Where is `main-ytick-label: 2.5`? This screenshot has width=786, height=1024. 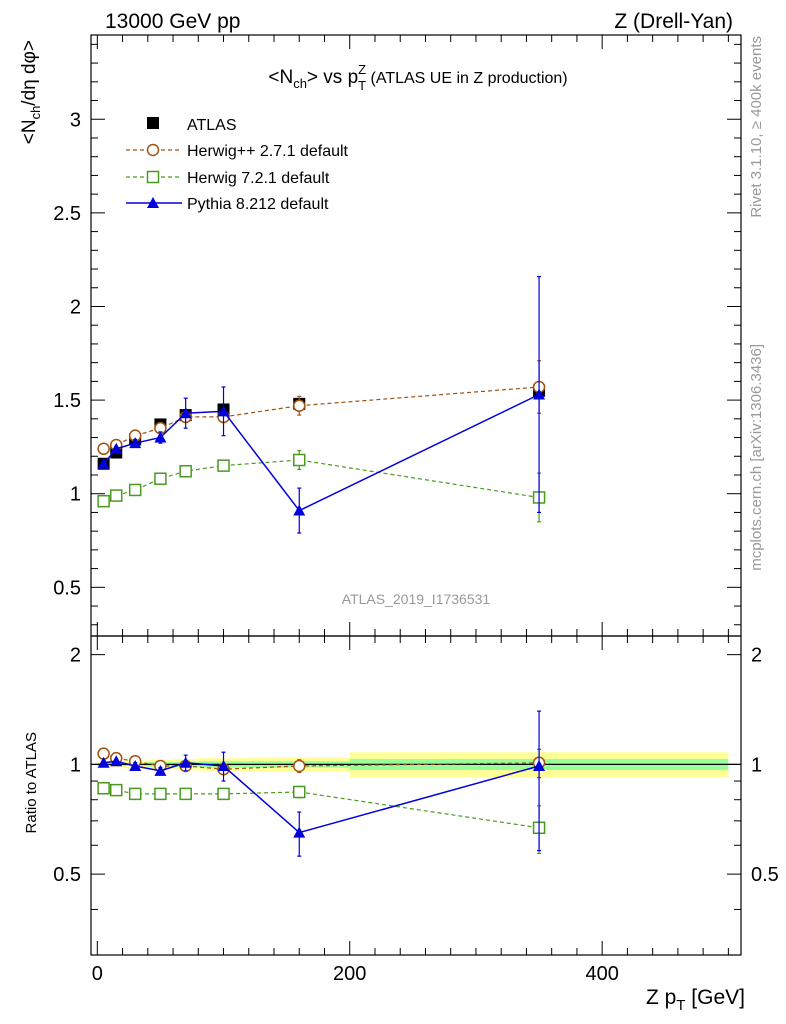
main-ytick-label: 2.5 is located at coordinates (67, 214).